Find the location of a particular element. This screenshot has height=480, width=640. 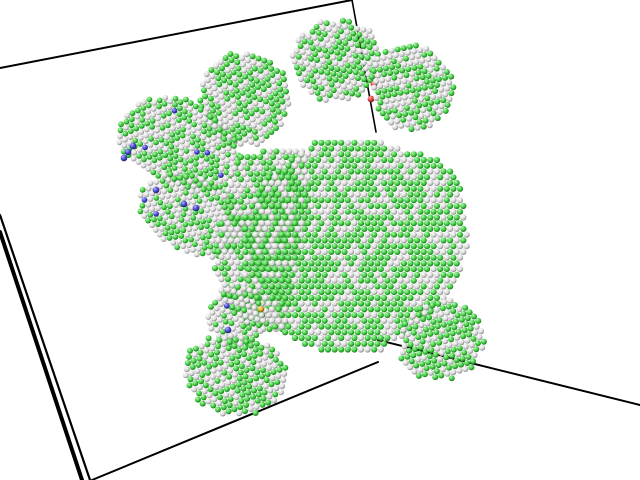

frame-edge-bottom is located at coordinates (235, 420).